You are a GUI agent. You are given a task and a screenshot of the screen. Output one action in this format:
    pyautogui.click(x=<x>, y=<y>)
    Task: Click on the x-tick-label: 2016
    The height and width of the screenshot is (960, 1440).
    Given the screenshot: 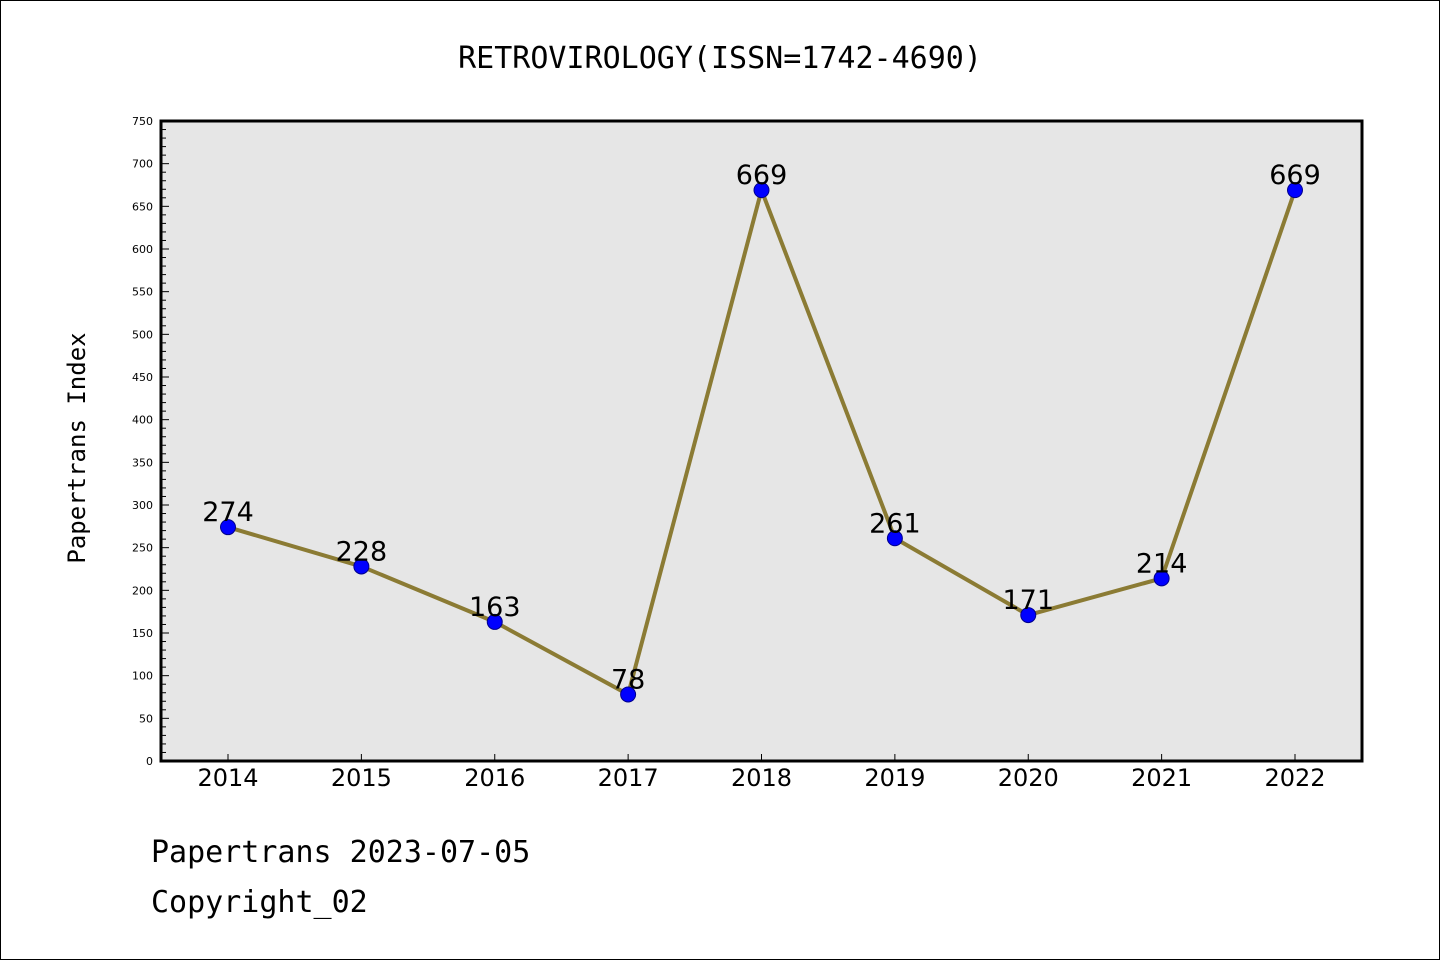 What is the action you would take?
    pyautogui.click(x=494, y=778)
    